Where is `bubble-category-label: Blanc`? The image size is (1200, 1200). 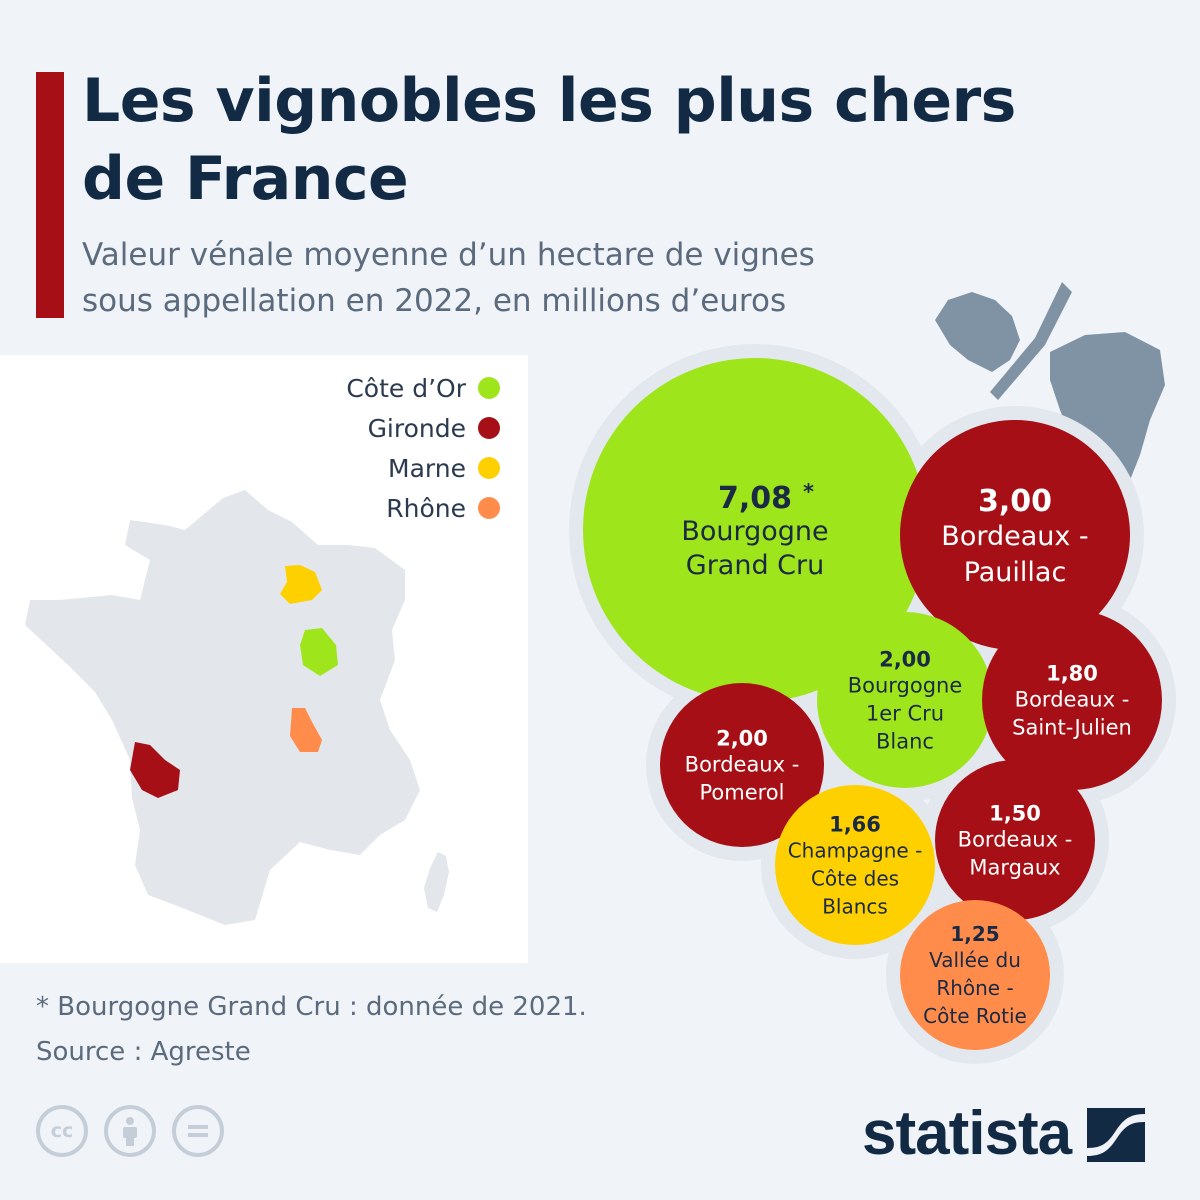
bubble-category-label: Blanc is located at coordinates (905, 741).